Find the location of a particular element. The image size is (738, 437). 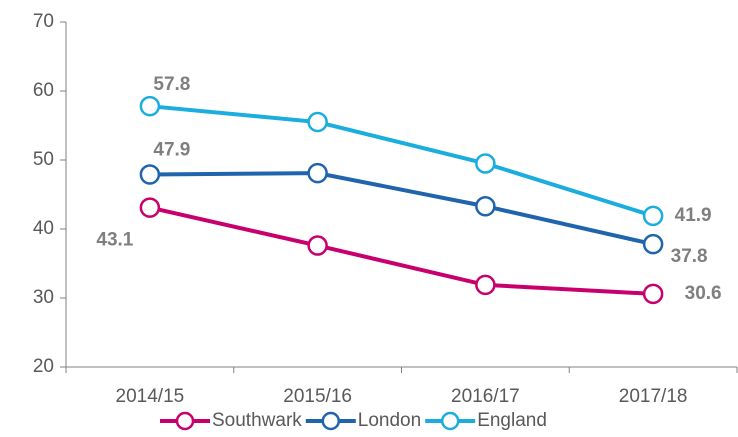

x-tick-label: 2016/17 is located at coordinates (485, 396).